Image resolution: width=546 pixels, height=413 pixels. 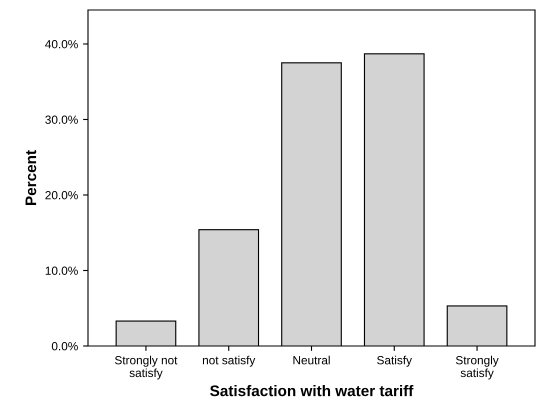 I want to click on y-tick-label: 0.0%, so click(x=65, y=346).